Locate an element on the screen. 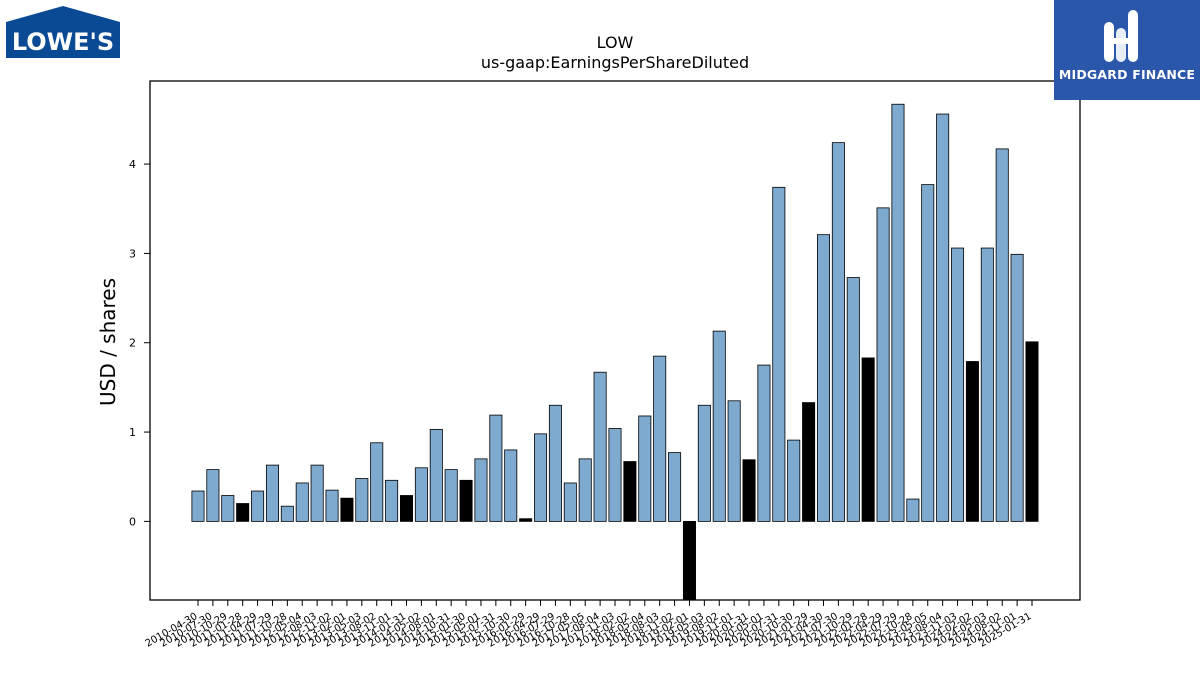 This screenshot has height=675, width=1200. chart-subtitle: us-gaap:EarningsPerShareDiluted is located at coordinates (615, 62).